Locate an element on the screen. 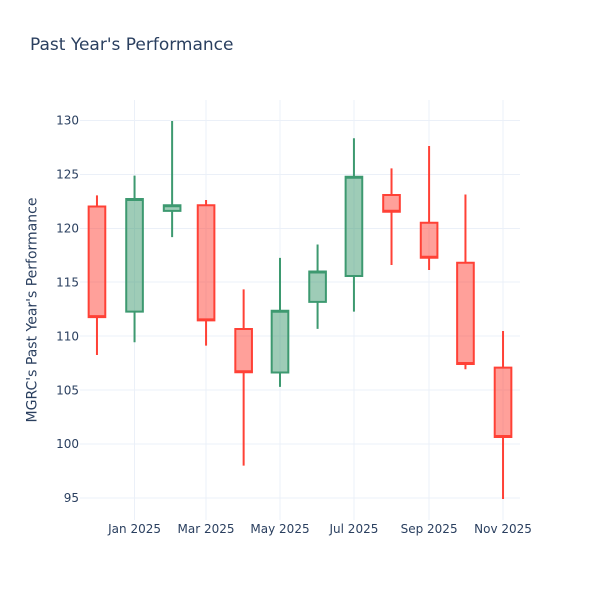 This screenshot has width=600, height=600. svg-text: 125 is located at coordinates (67, 175).